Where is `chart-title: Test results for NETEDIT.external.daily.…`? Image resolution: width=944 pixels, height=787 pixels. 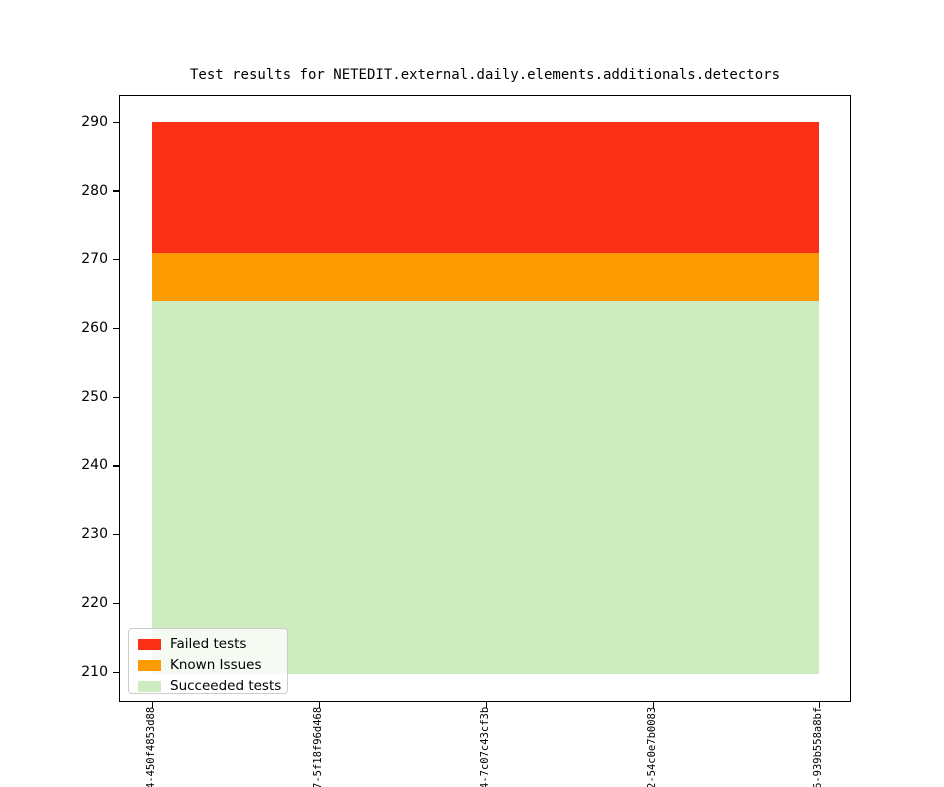 chart-title: Test results for NETEDIT.external.daily.… is located at coordinates (484, 75).